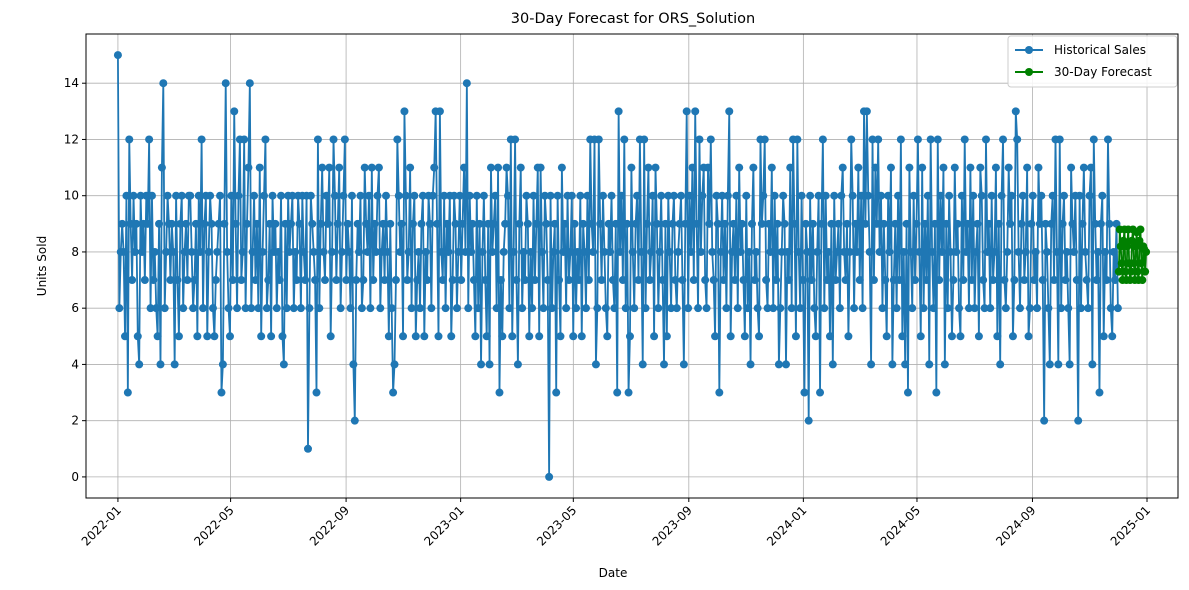 This screenshot has width=1189, height=590. What do you see at coordinates (1029, 50) in the screenshot?
I see `legend-historical-marker` at bounding box center [1029, 50].